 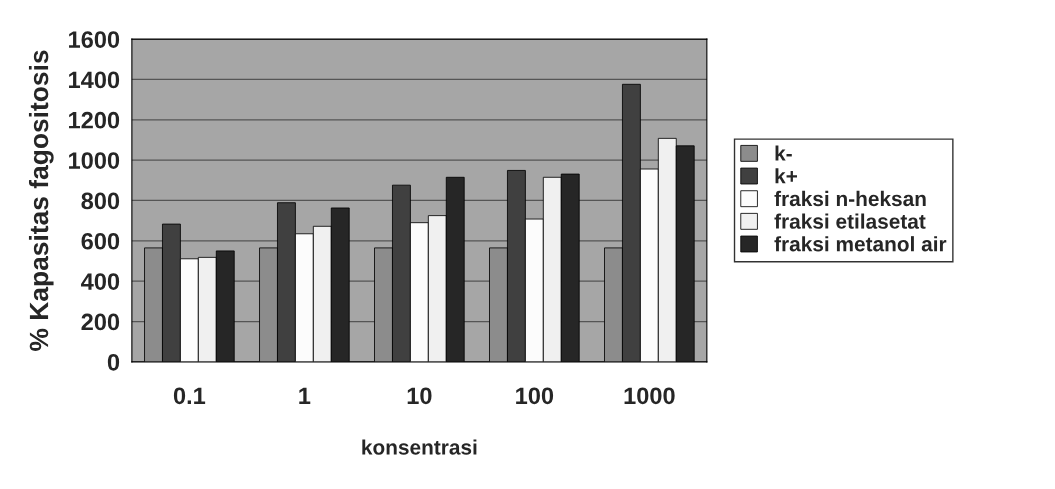 What do you see at coordinates (94, 39) in the screenshot?
I see `y-tick-label: 1600` at bounding box center [94, 39].